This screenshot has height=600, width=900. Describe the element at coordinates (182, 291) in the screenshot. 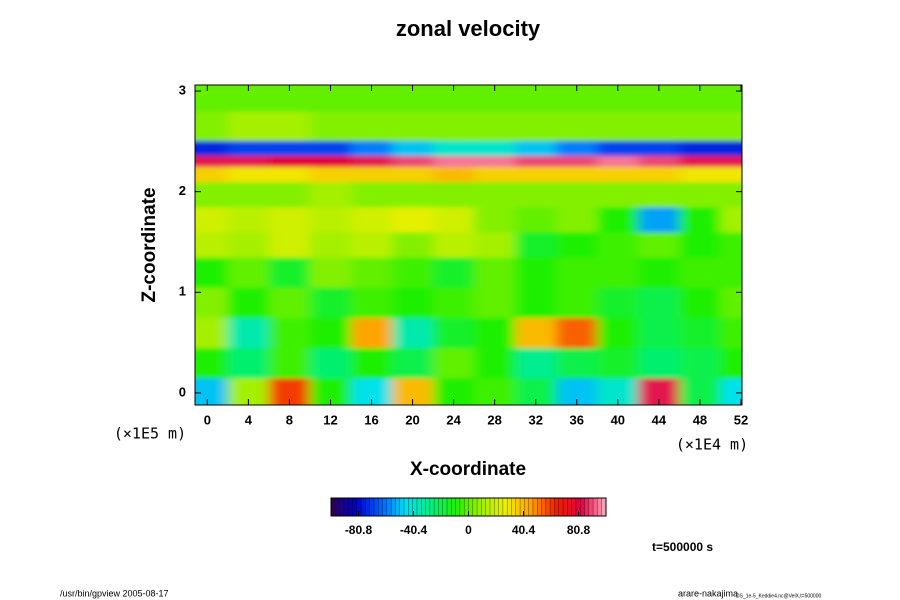

I see `y-tick-label: 1` at that location.